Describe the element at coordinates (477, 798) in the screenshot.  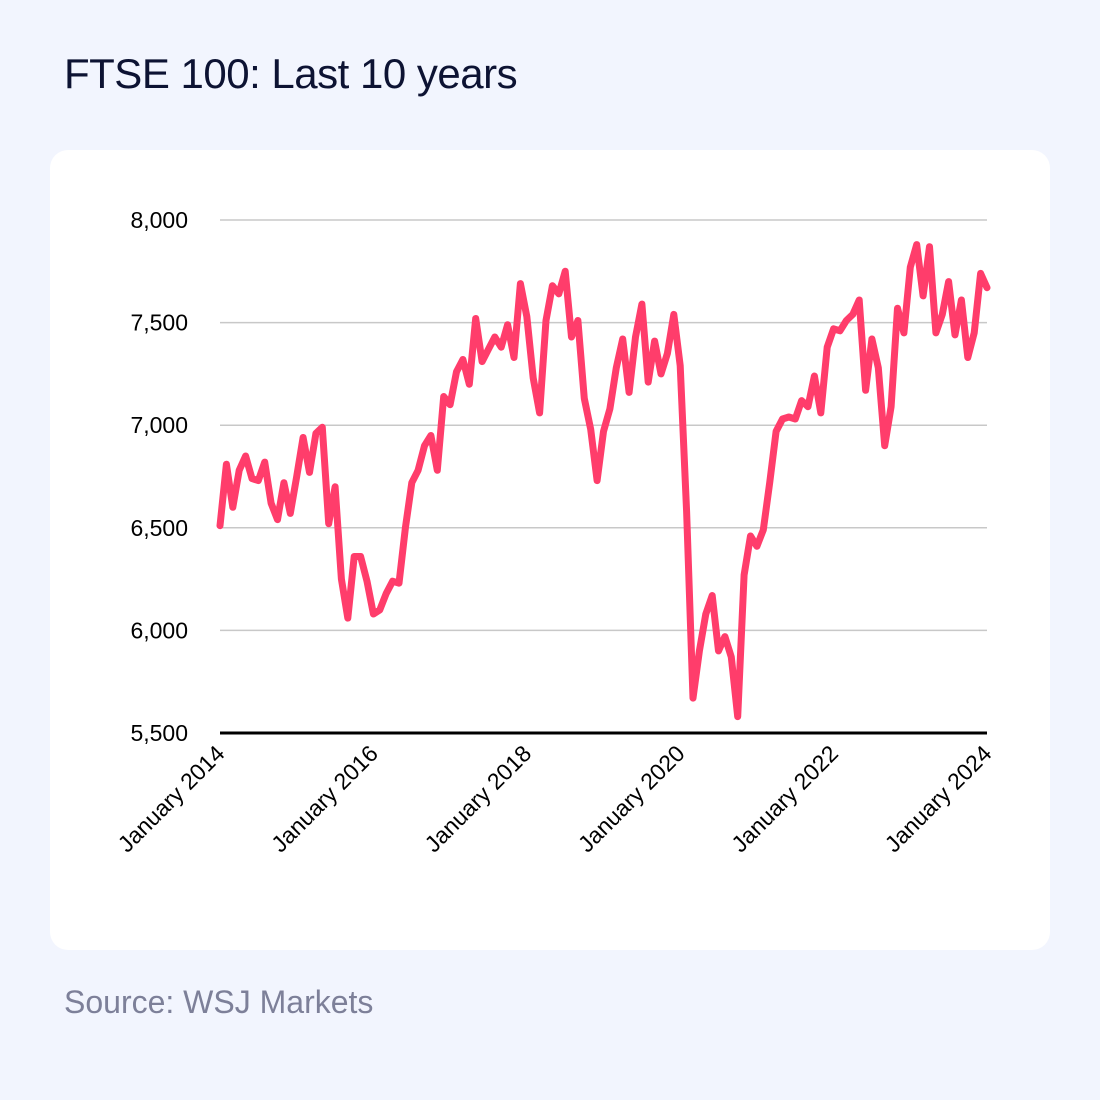
I see `x-tick-label: January 2018` at that location.